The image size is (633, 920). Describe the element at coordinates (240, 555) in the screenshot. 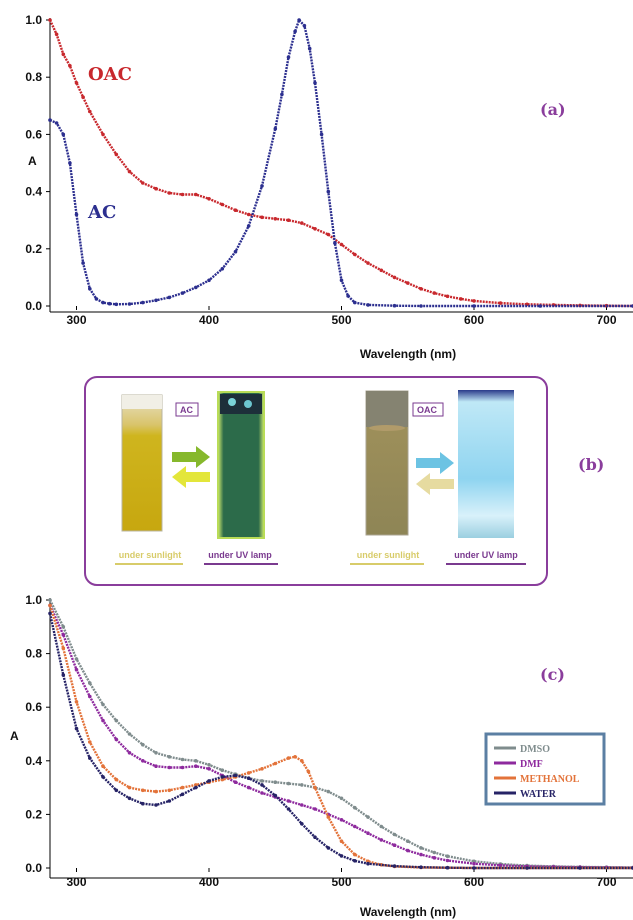

I see `caption-uv-ac: under UV lamp` at that location.